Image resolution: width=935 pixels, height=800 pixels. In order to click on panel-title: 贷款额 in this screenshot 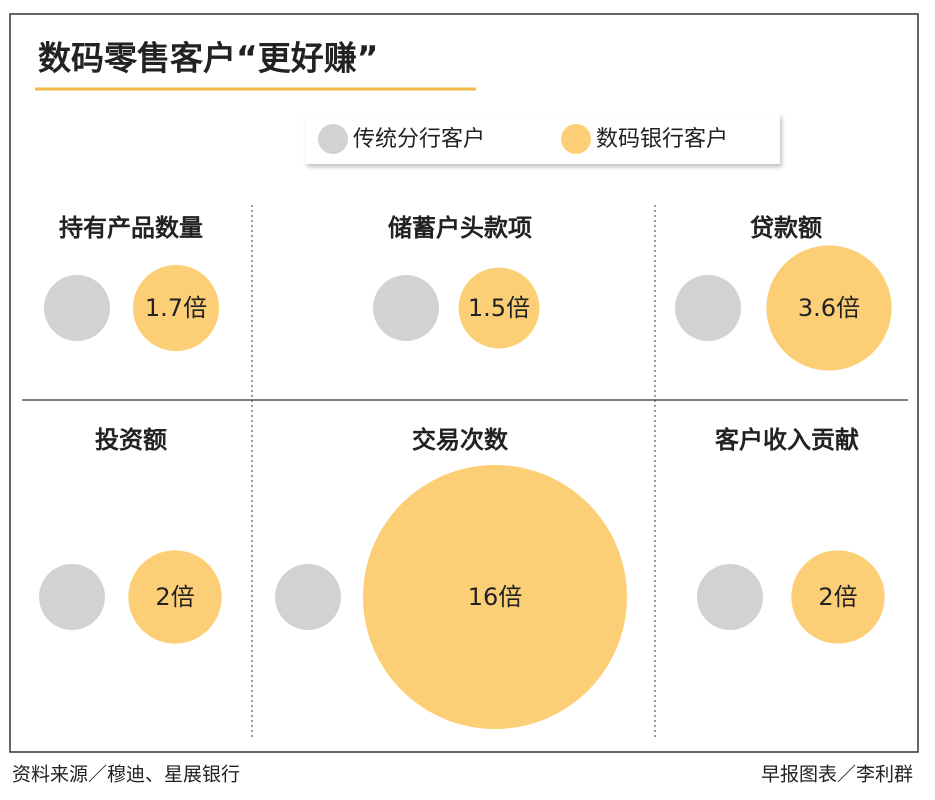, I will do `click(786, 228)`.